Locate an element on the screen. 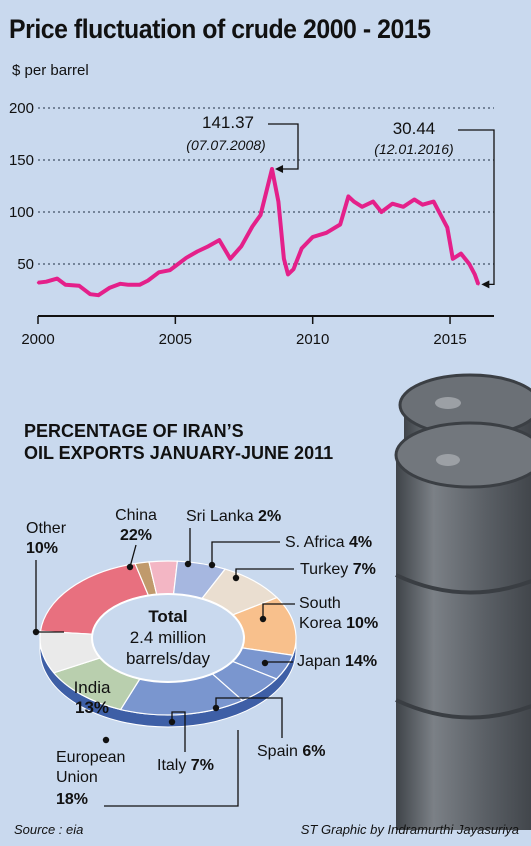  last-date-label: (12.01.2016) is located at coordinates (413, 149).